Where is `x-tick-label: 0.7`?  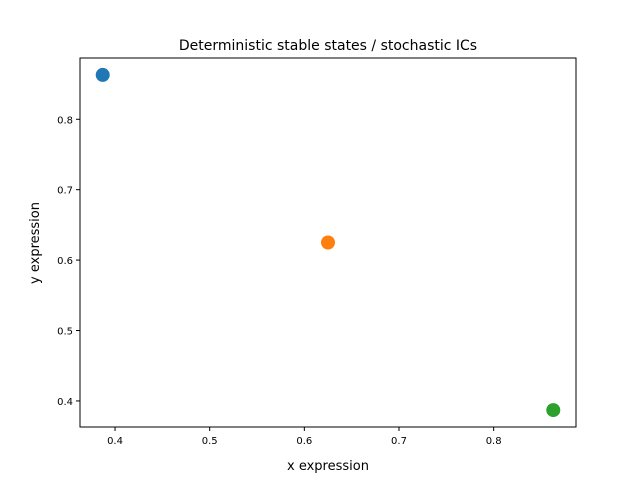 x-tick-label: 0.7 is located at coordinates (399, 441).